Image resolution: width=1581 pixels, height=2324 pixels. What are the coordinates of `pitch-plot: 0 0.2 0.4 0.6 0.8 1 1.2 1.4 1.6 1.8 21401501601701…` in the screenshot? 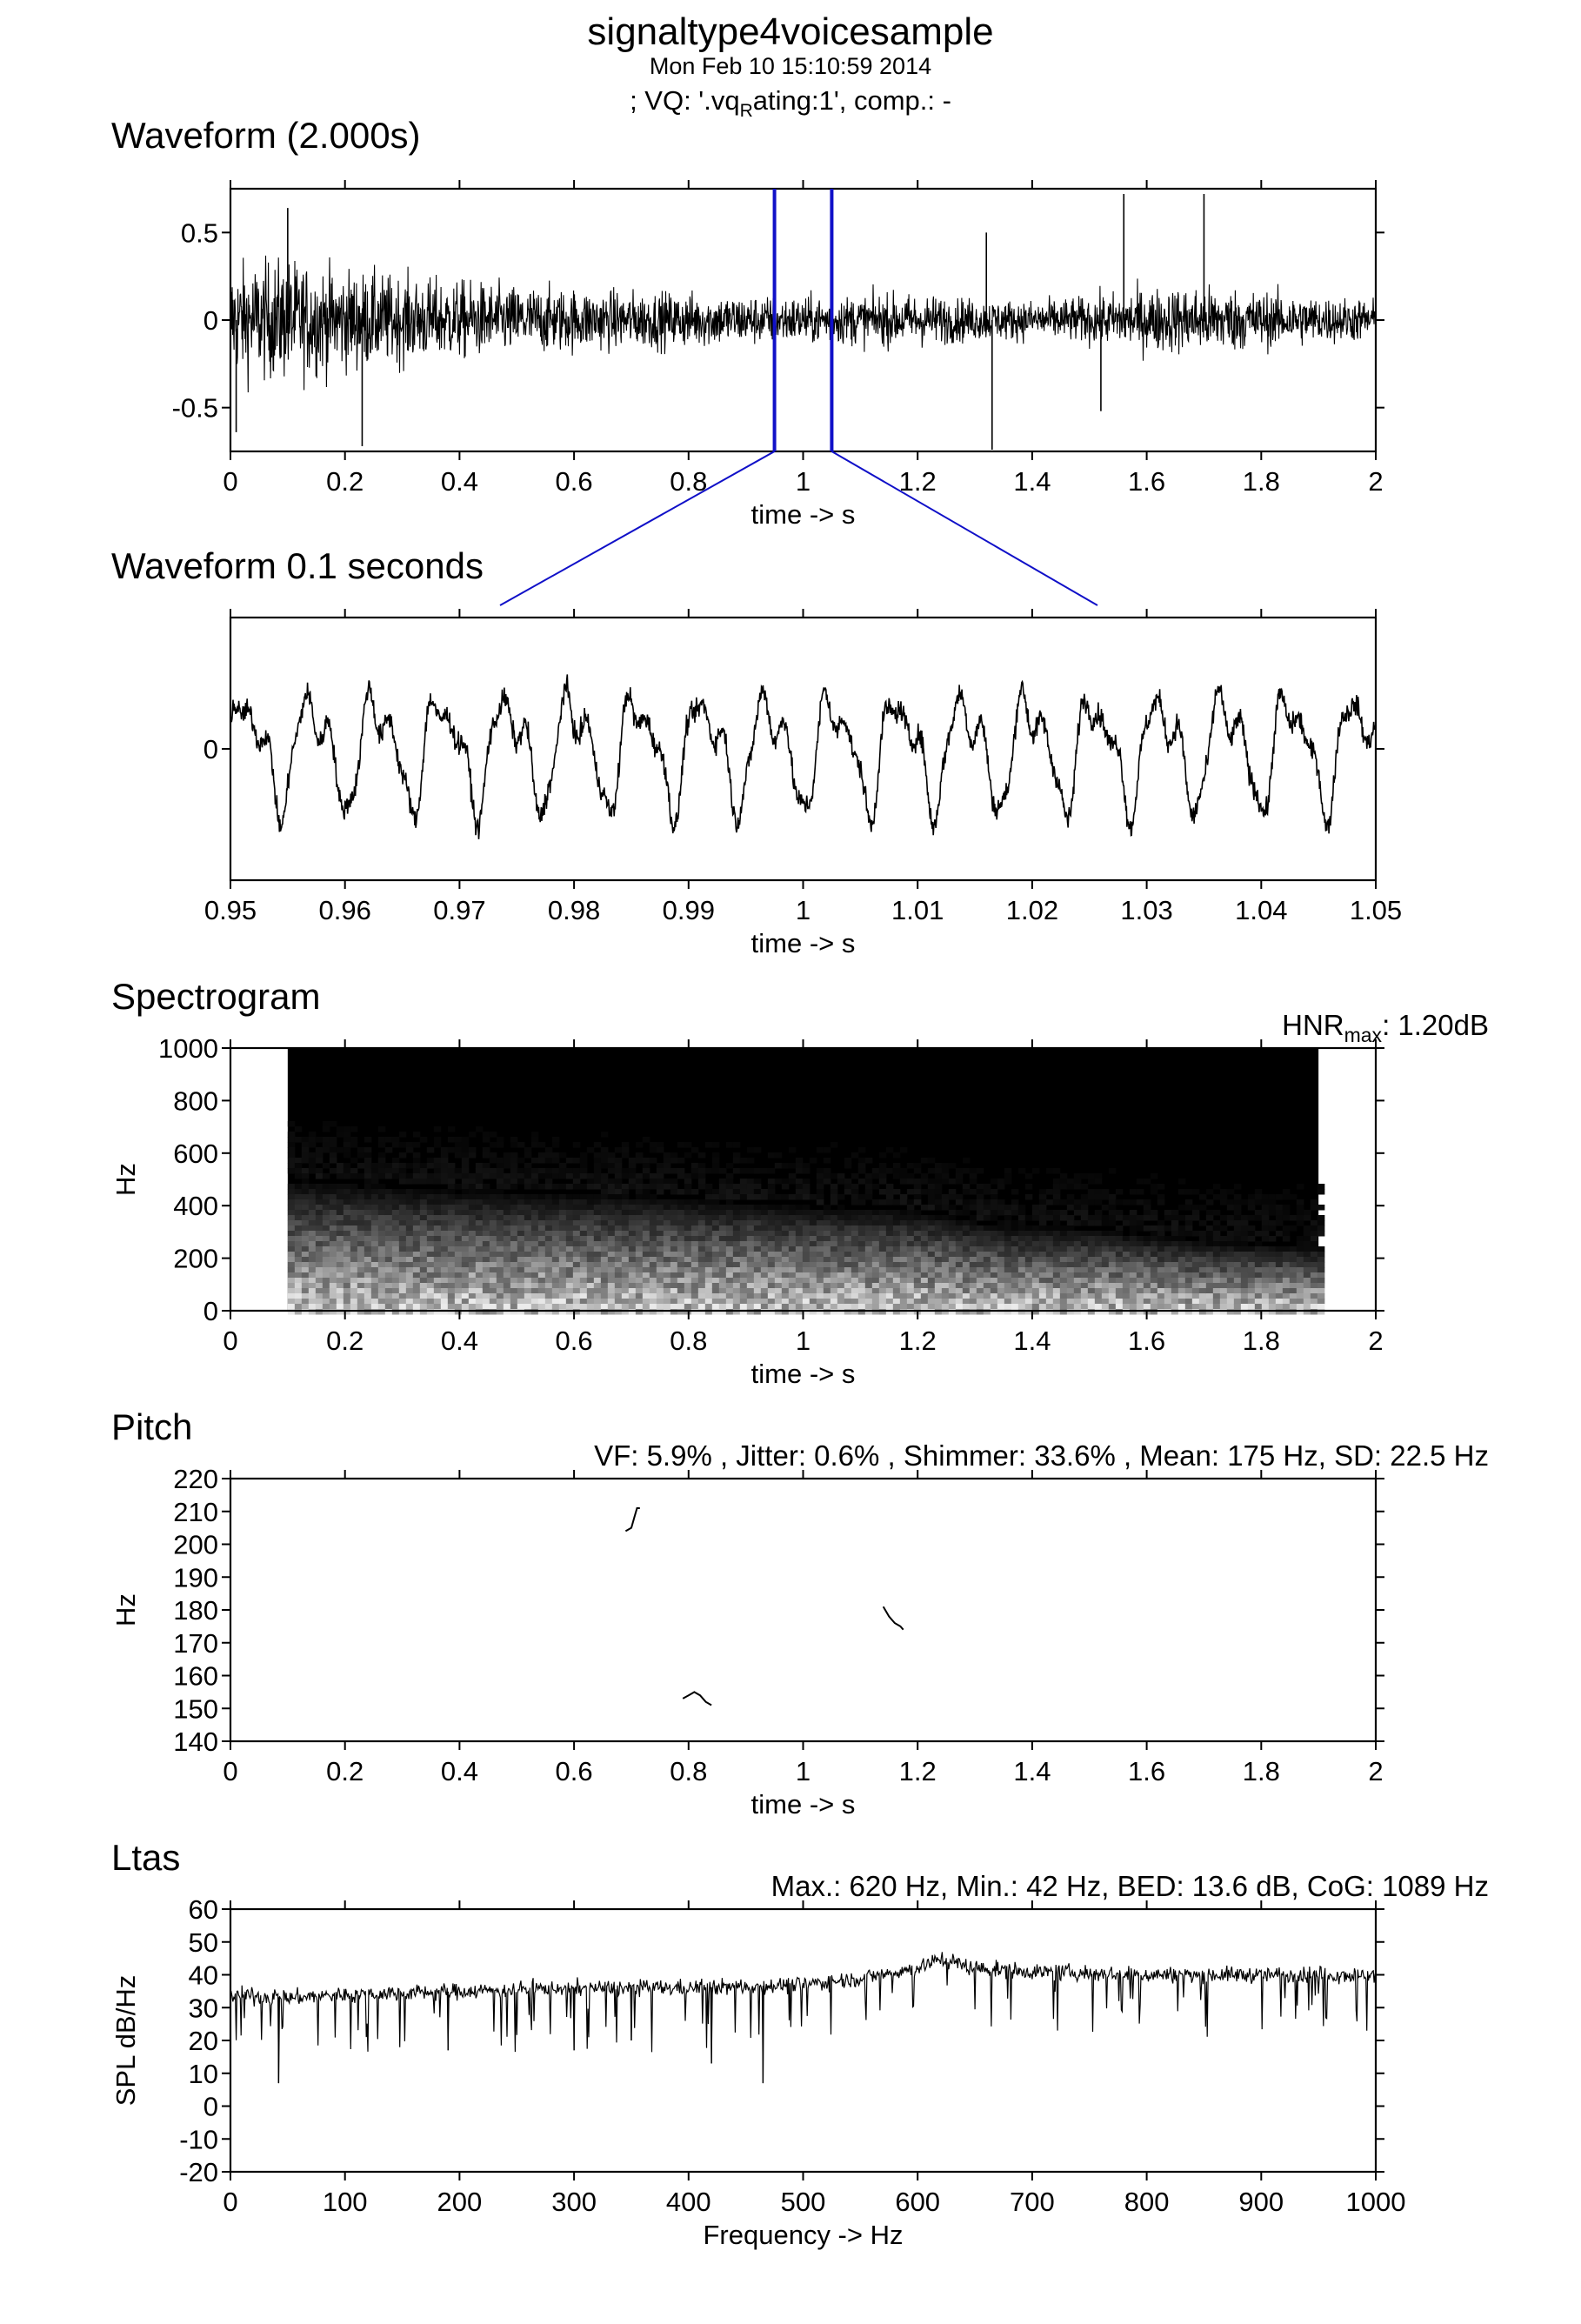 It's located at (747, 1642).